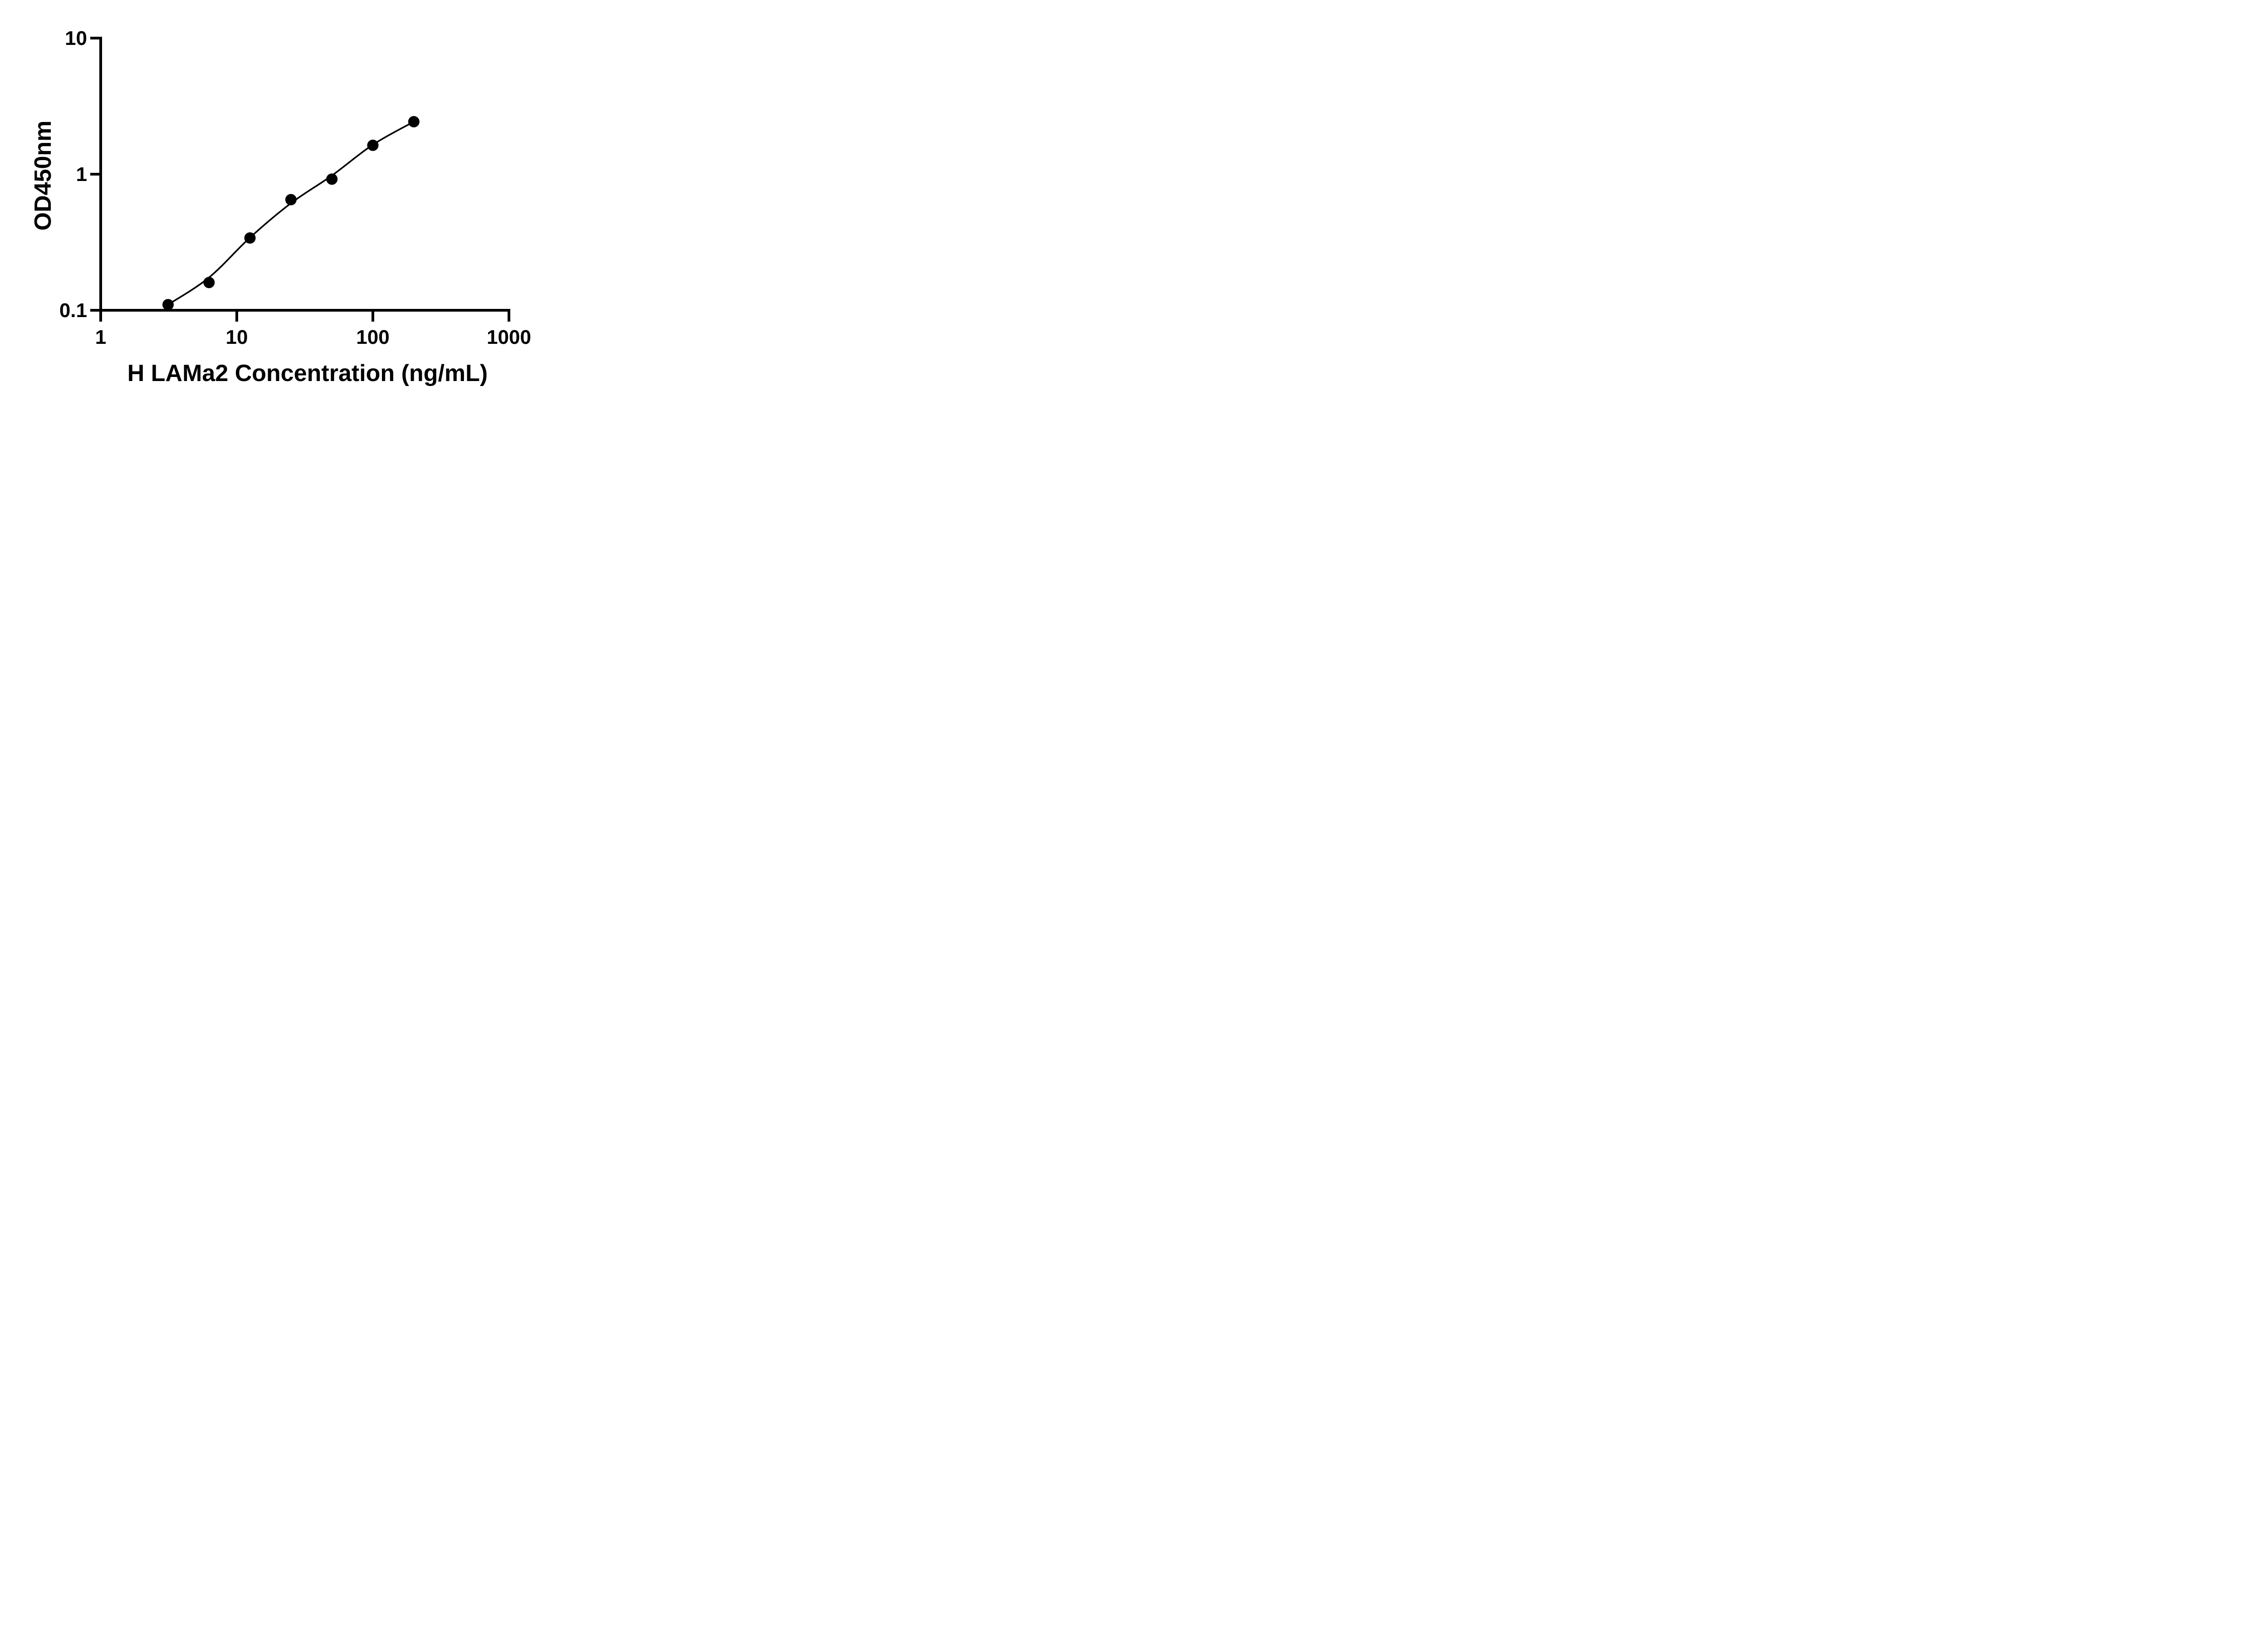 The height and width of the screenshot is (1633, 2268). What do you see at coordinates (82, 174) in the screenshot?
I see `y-tick-label: 1` at bounding box center [82, 174].